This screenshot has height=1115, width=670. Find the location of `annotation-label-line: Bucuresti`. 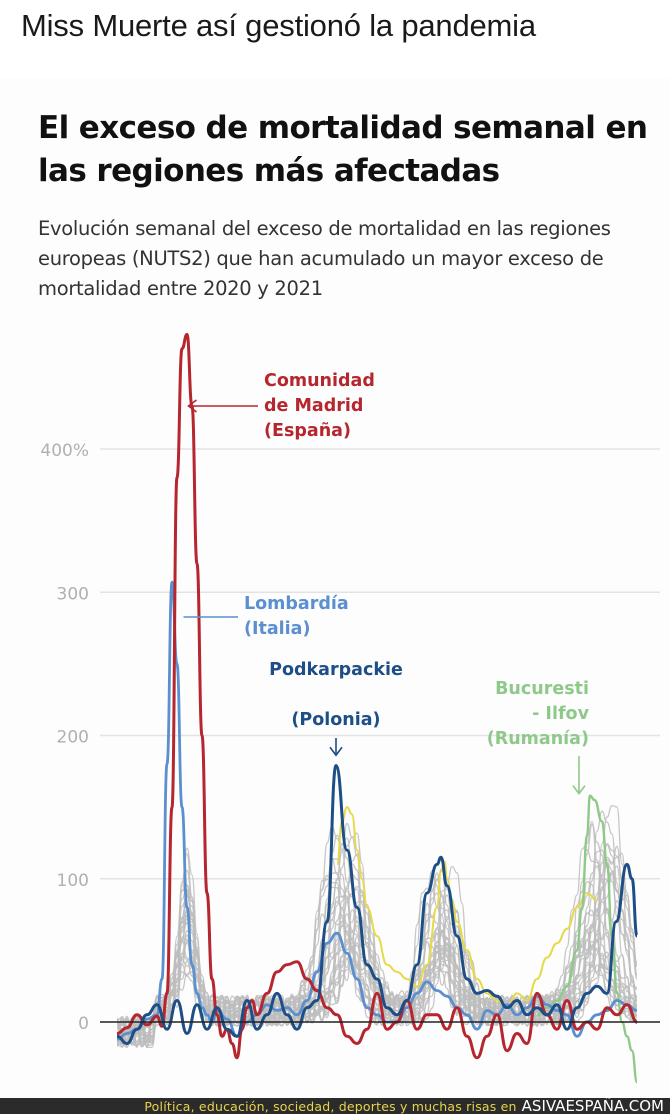

annotation-label-line: Bucuresti is located at coordinates (542, 689).